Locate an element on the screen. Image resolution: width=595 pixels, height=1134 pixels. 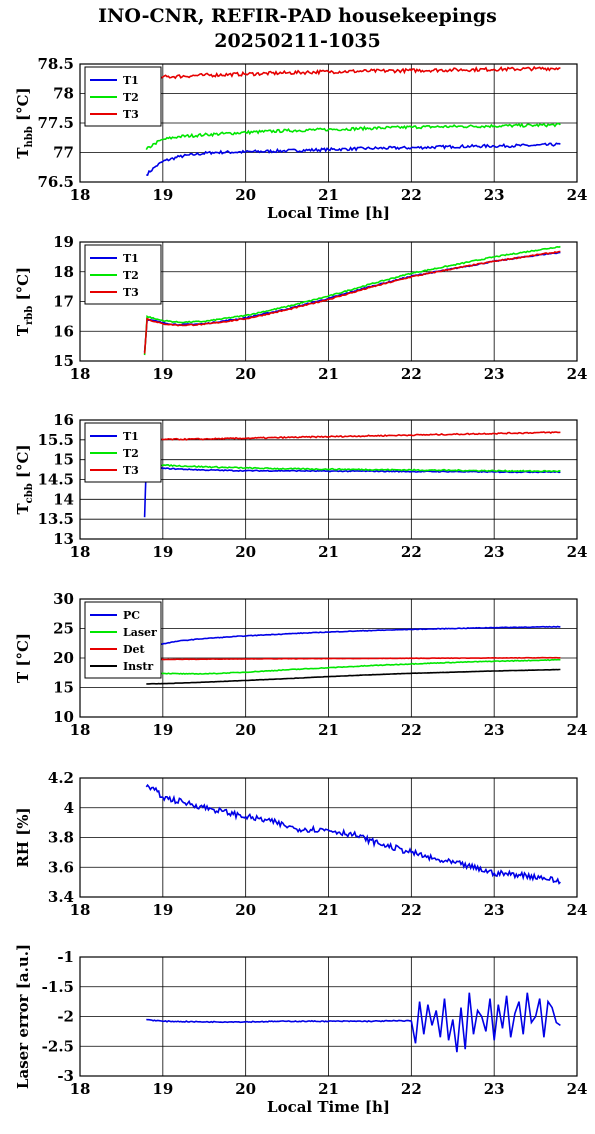
y-tick-label: 3.8 is located at coordinates (61, 838).